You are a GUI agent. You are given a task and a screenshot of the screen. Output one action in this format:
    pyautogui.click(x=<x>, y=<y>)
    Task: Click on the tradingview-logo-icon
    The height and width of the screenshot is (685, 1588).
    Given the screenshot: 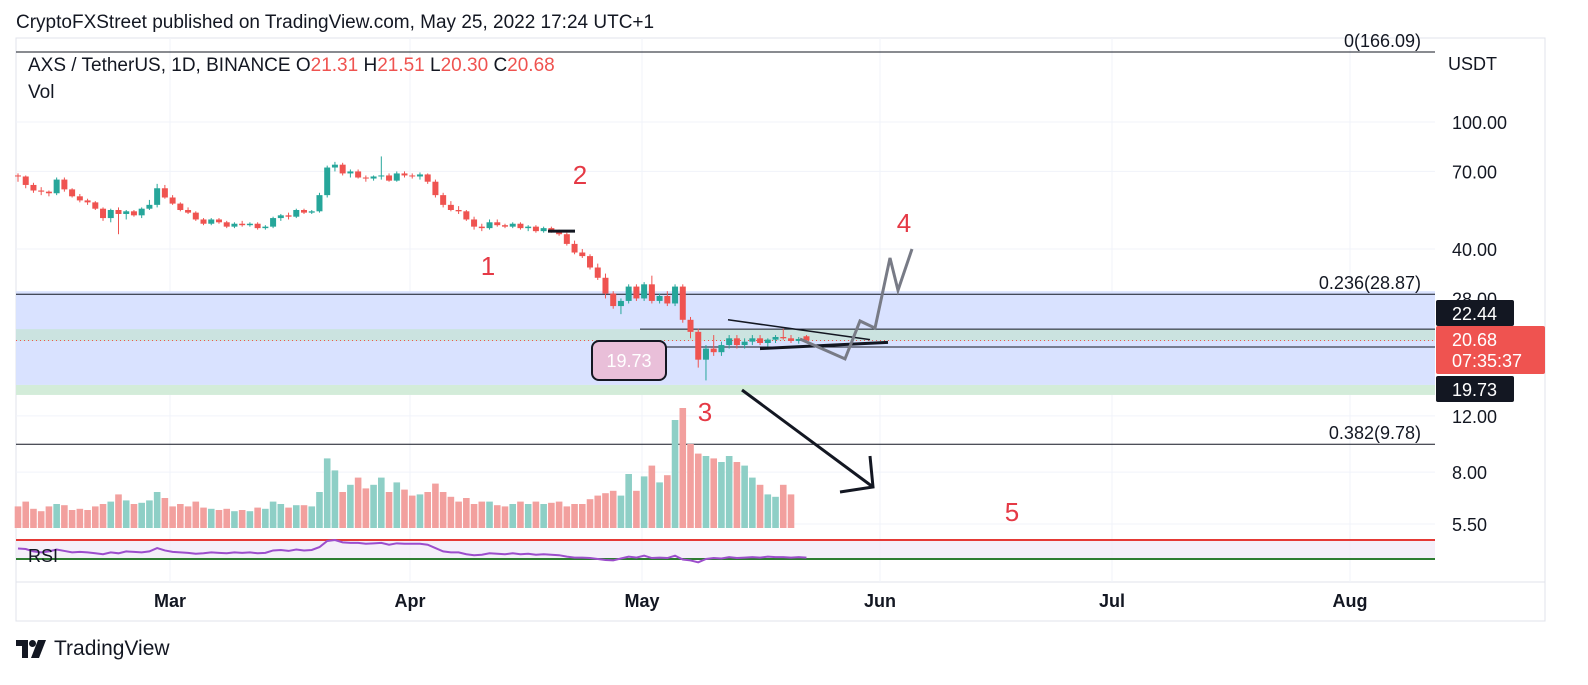 What is the action you would take?
    pyautogui.click(x=31, y=649)
    